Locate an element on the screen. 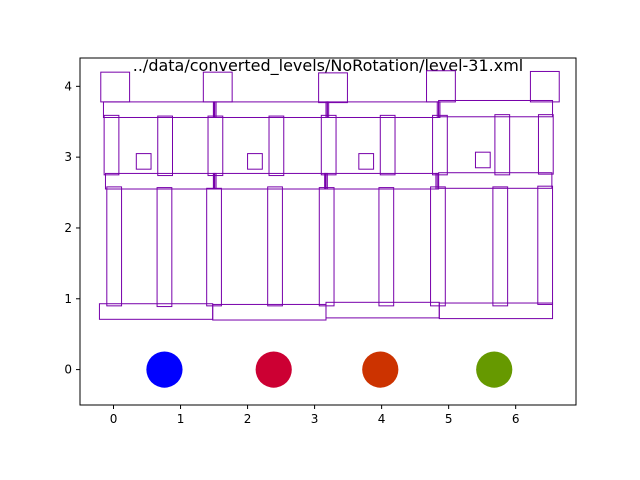 The height and width of the screenshot is (480, 640). y-tick-label-1: 1 is located at coordinates (68, 299).